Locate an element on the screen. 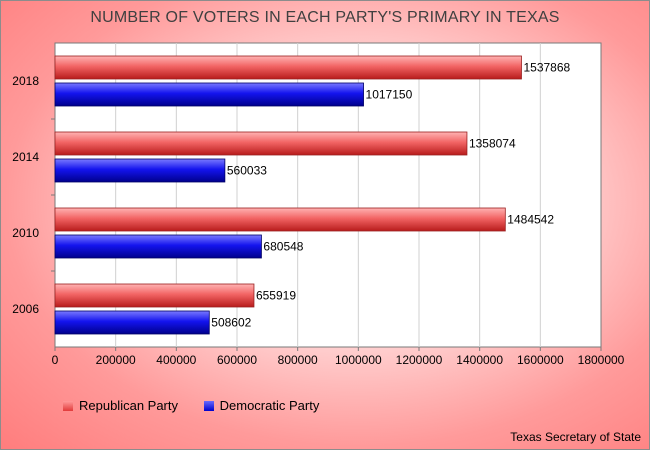  x-tick-label: 1400000 is located at coordinates (479, 360).